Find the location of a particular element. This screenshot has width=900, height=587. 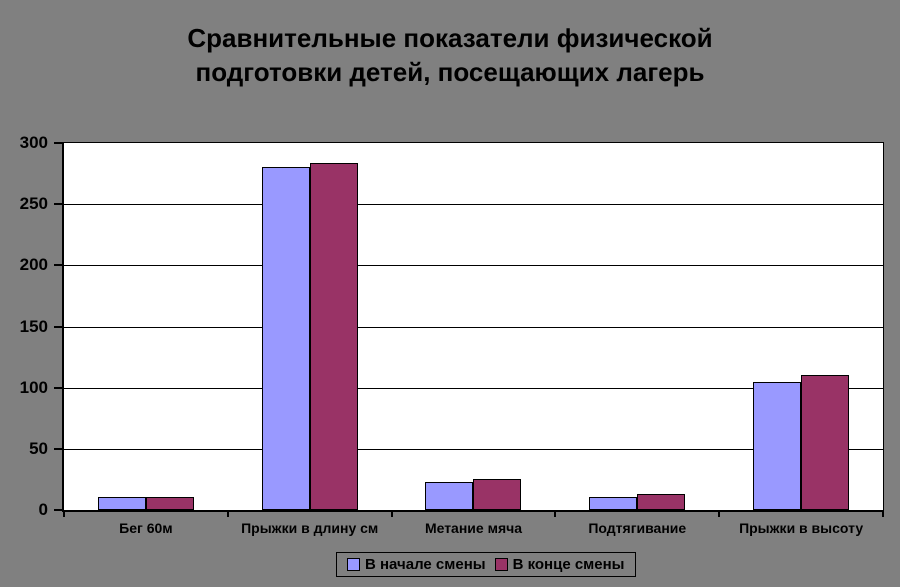

bar-s2-c2 is located at coordinates (497, 494).